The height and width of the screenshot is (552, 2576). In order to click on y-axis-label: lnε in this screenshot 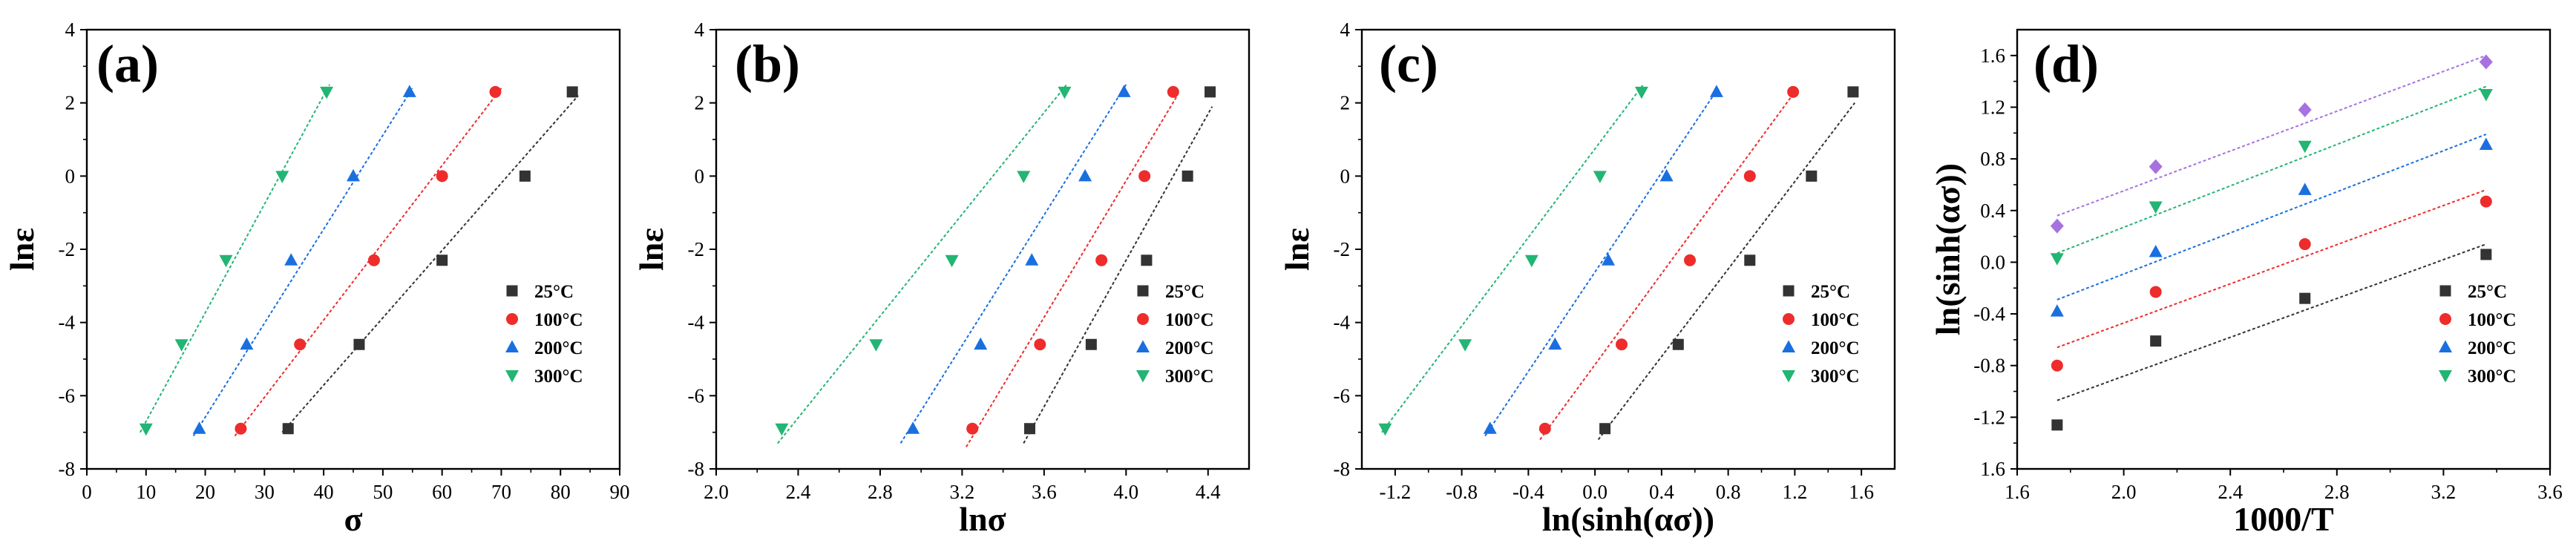, I will do `click(22, 249)`.